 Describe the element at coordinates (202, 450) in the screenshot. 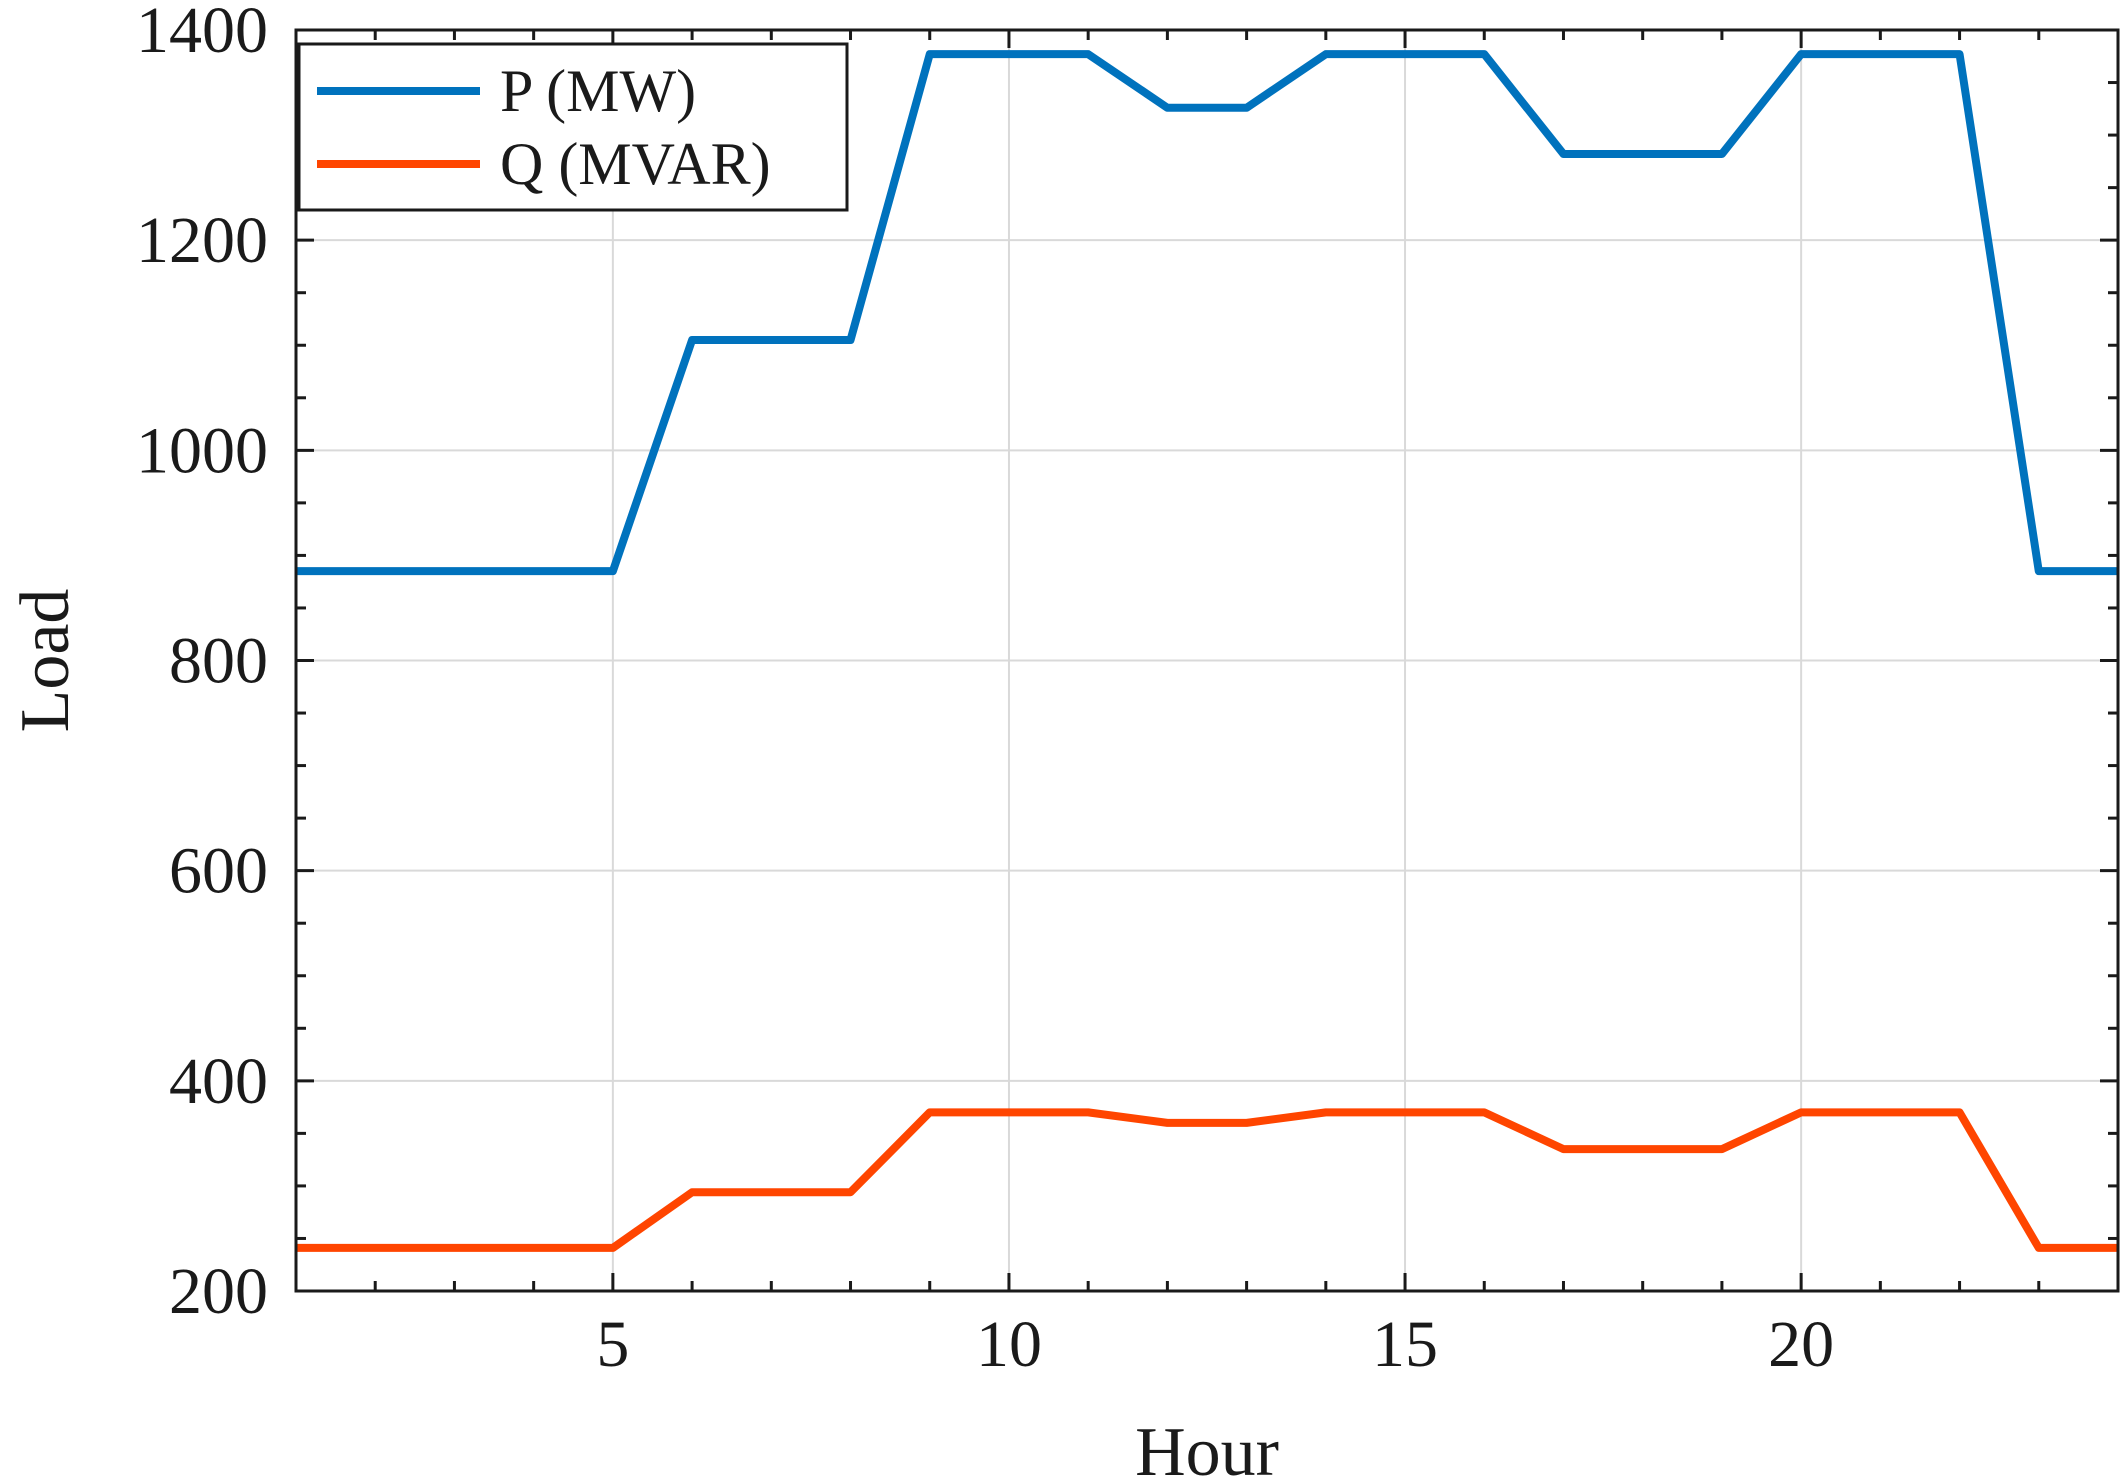

I see `y-tick-label: 1000` at that location.